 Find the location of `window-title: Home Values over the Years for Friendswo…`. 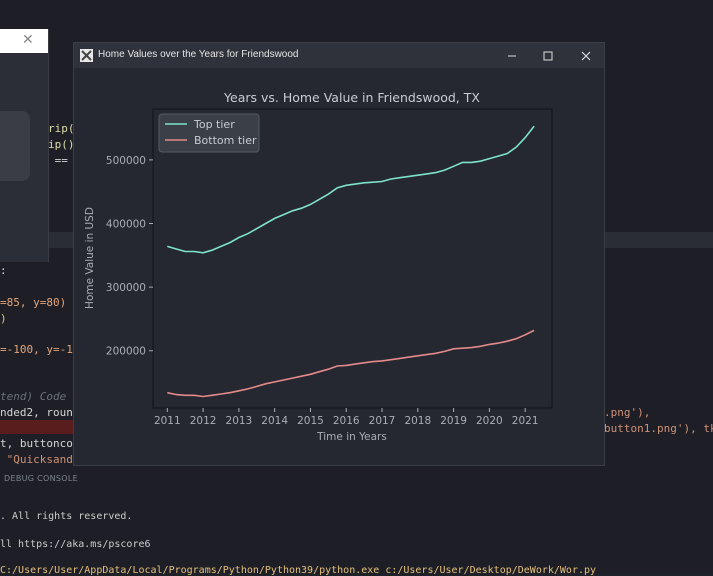

window-title: Home Values over the Years for Friendswo… is located at coordinates (198, 54).